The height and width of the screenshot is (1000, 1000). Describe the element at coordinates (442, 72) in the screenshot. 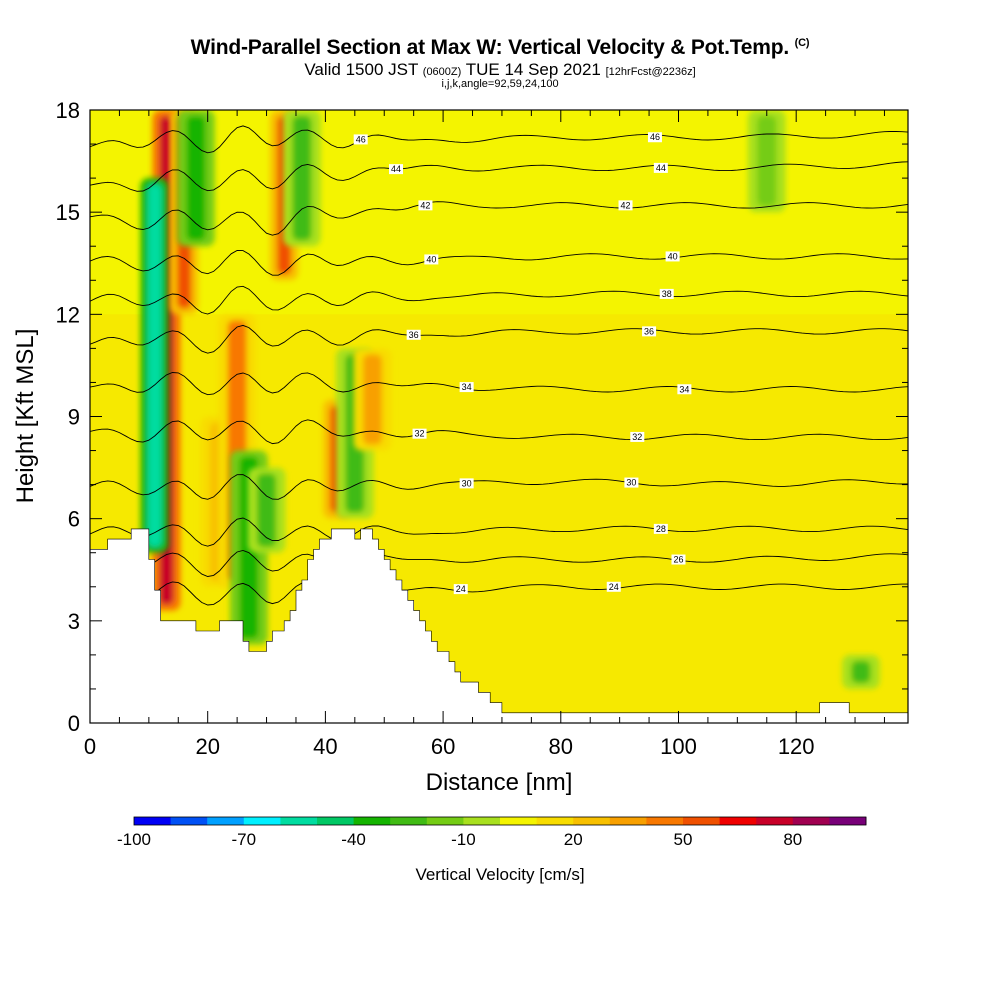

I see `valid-utc: (0600Z)` at that location.